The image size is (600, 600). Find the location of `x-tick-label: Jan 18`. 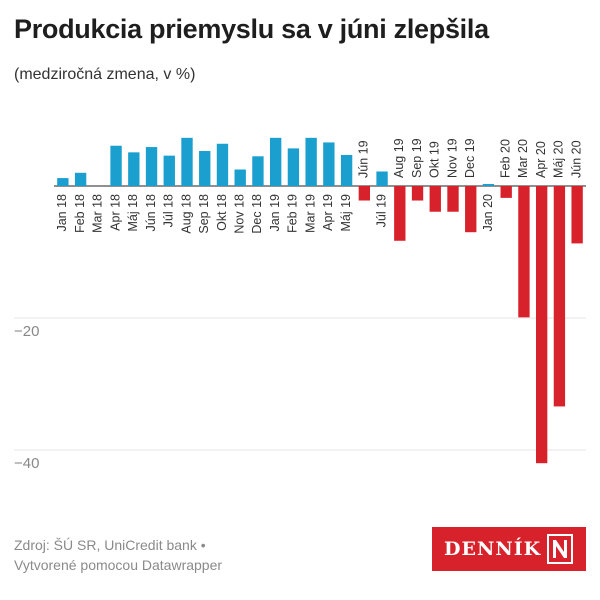

x-tick-label: Jan 18 is located at coordinates (62, 213).